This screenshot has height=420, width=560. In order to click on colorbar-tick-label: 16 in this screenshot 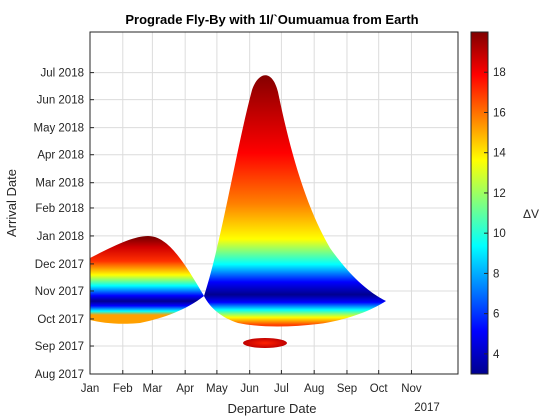, I will do `click(499, 113)`.